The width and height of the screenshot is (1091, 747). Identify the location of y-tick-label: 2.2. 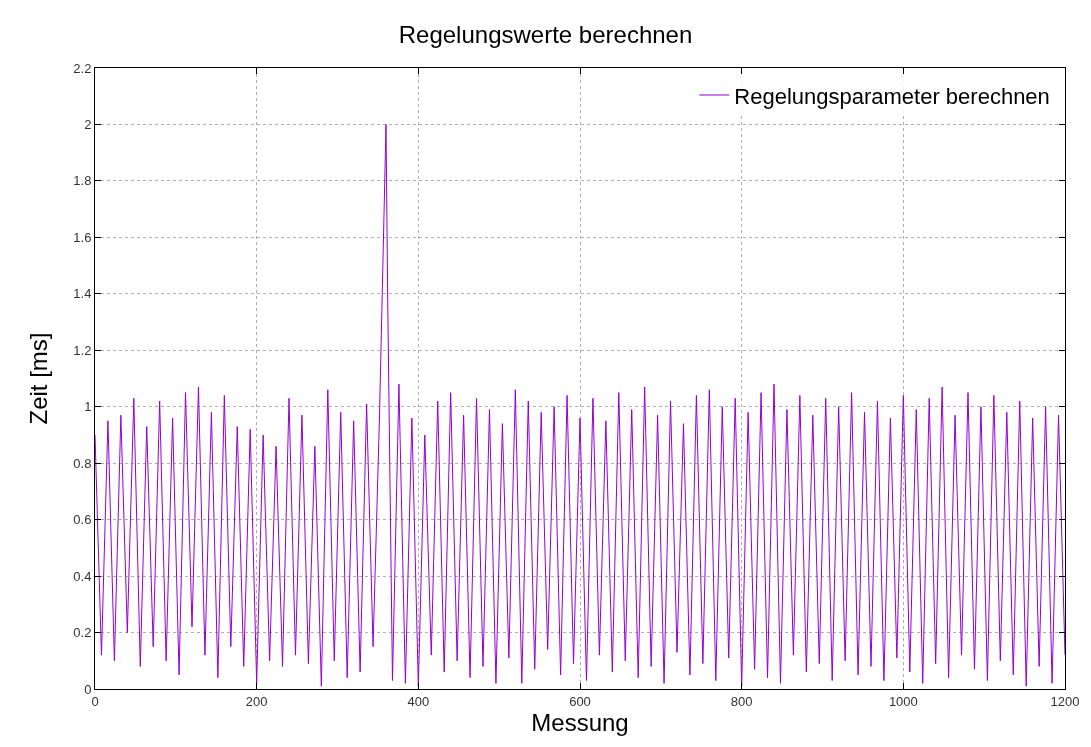
(82, 68).